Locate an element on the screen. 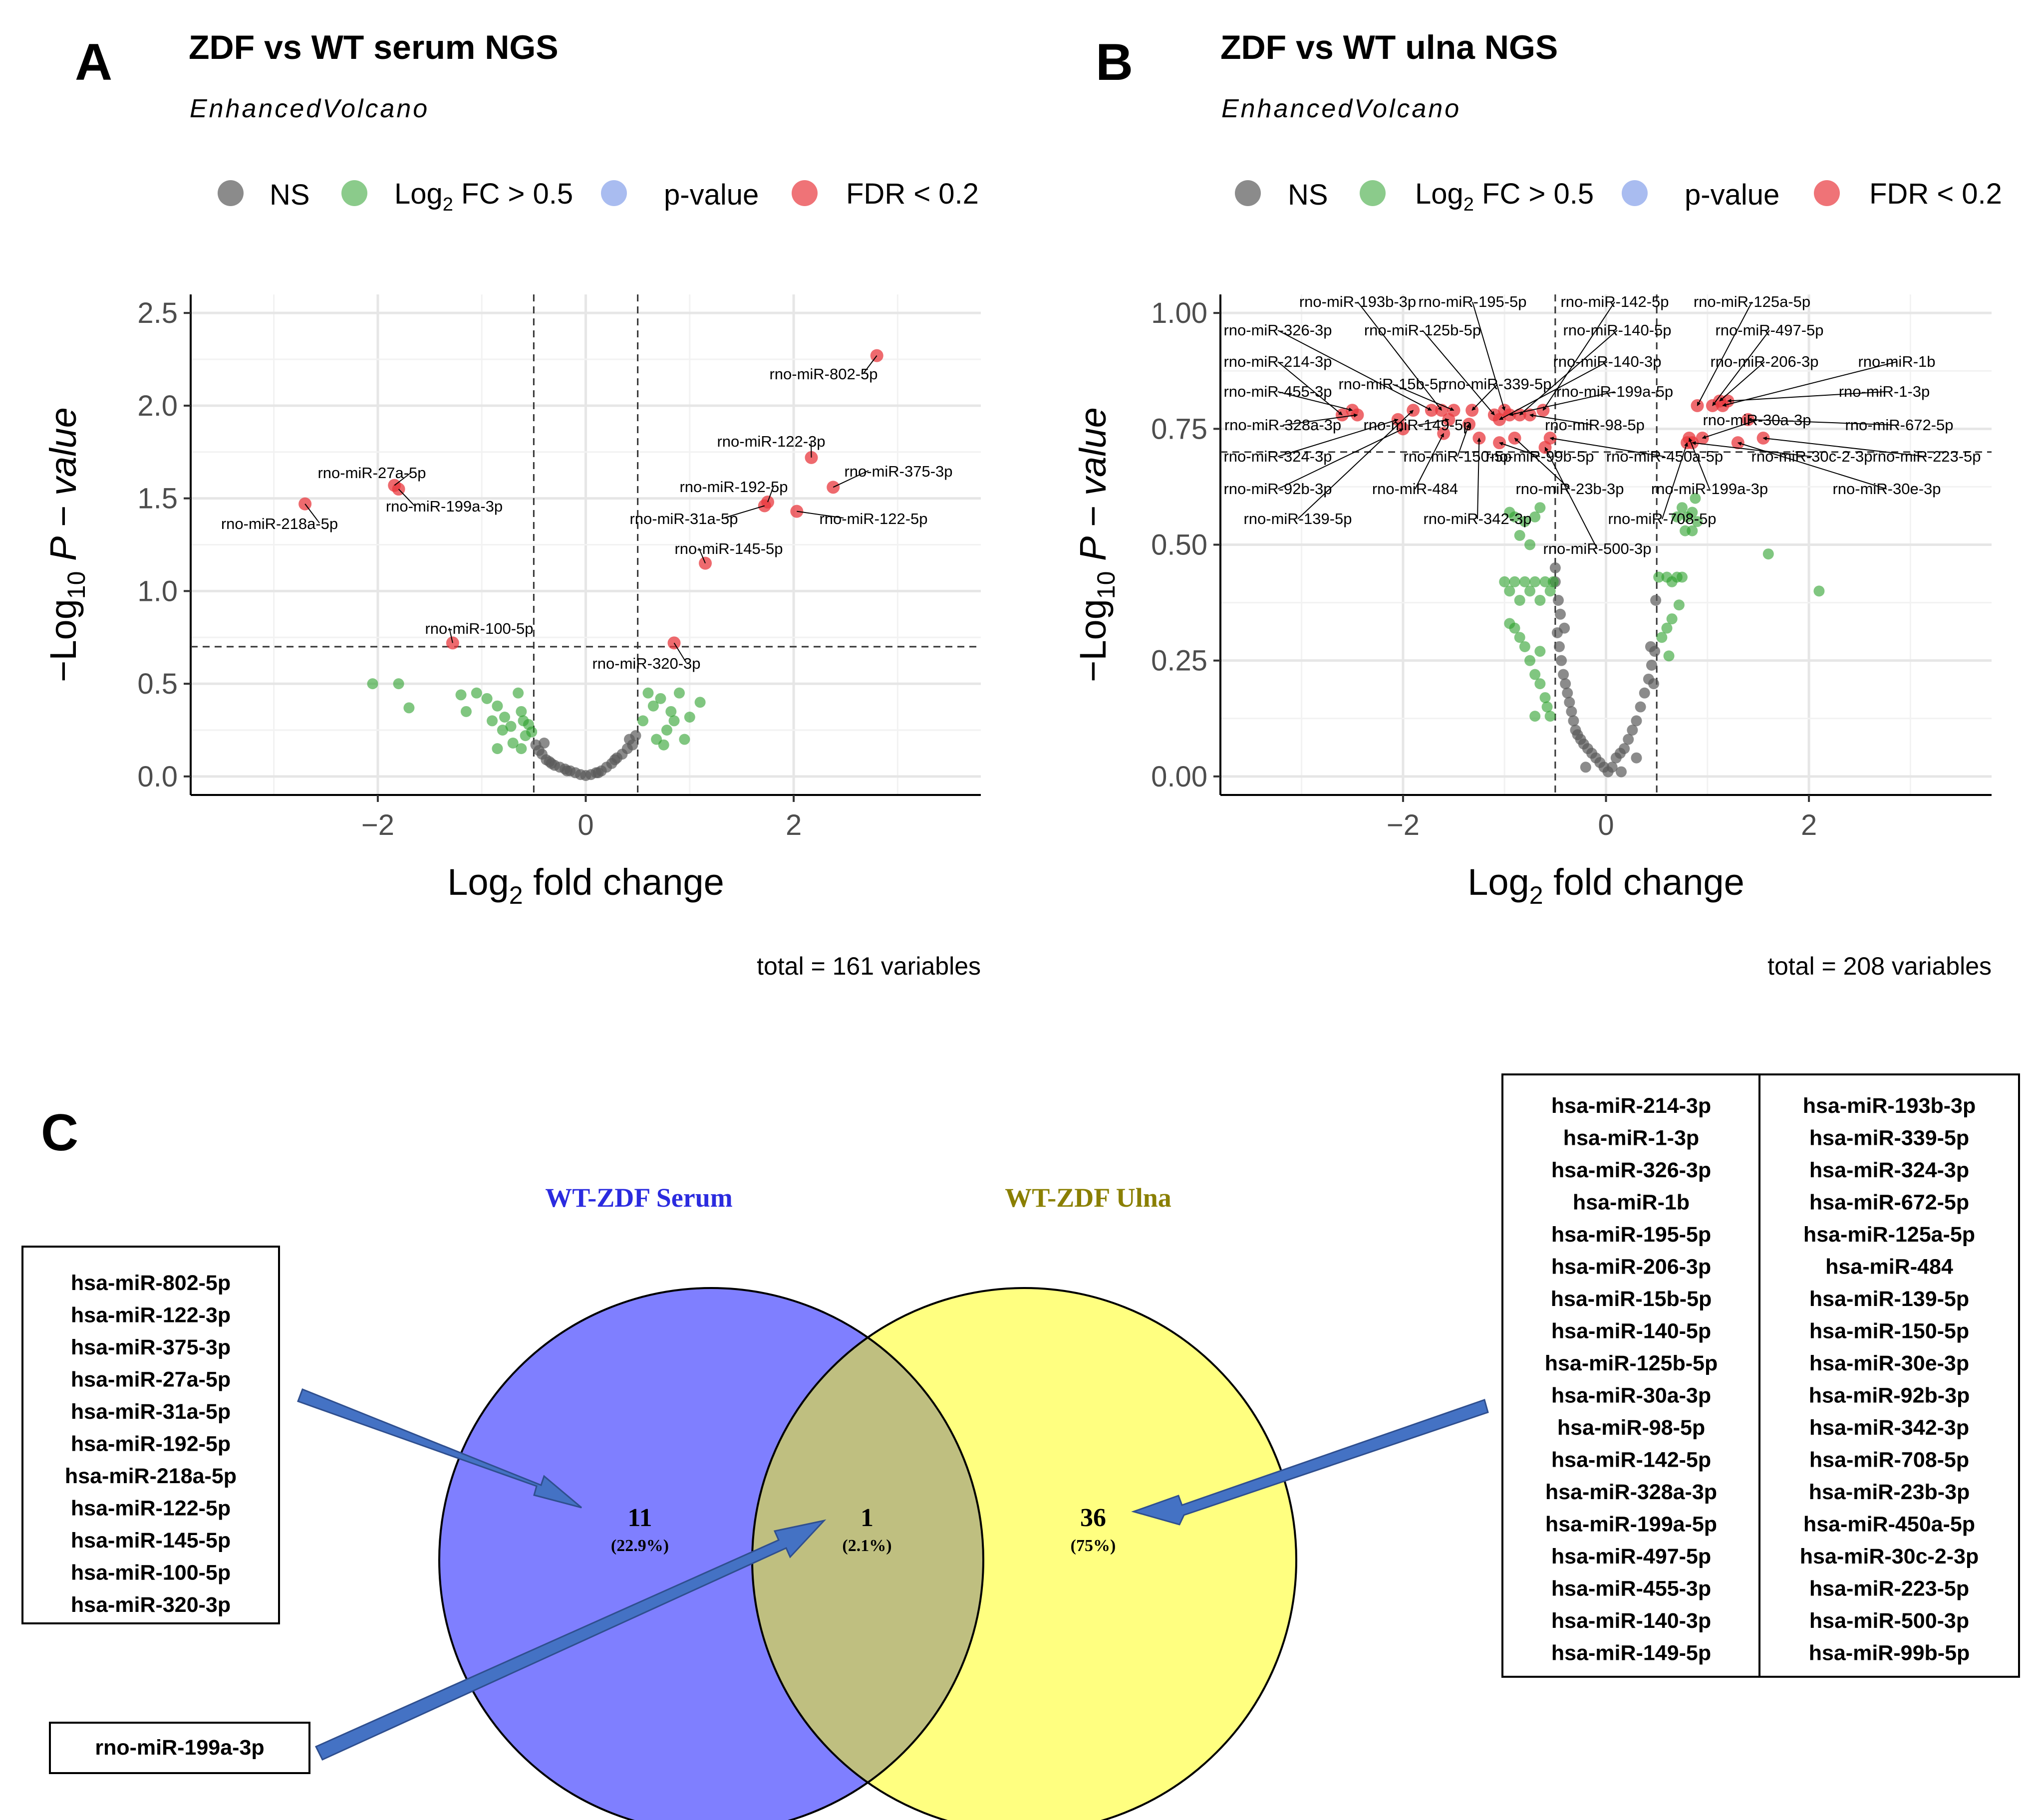 The width and height of the screenshot is (2035, 1820). panel-a-title: ZDF vs WT serum NGS is located at coordinates (374, 47).